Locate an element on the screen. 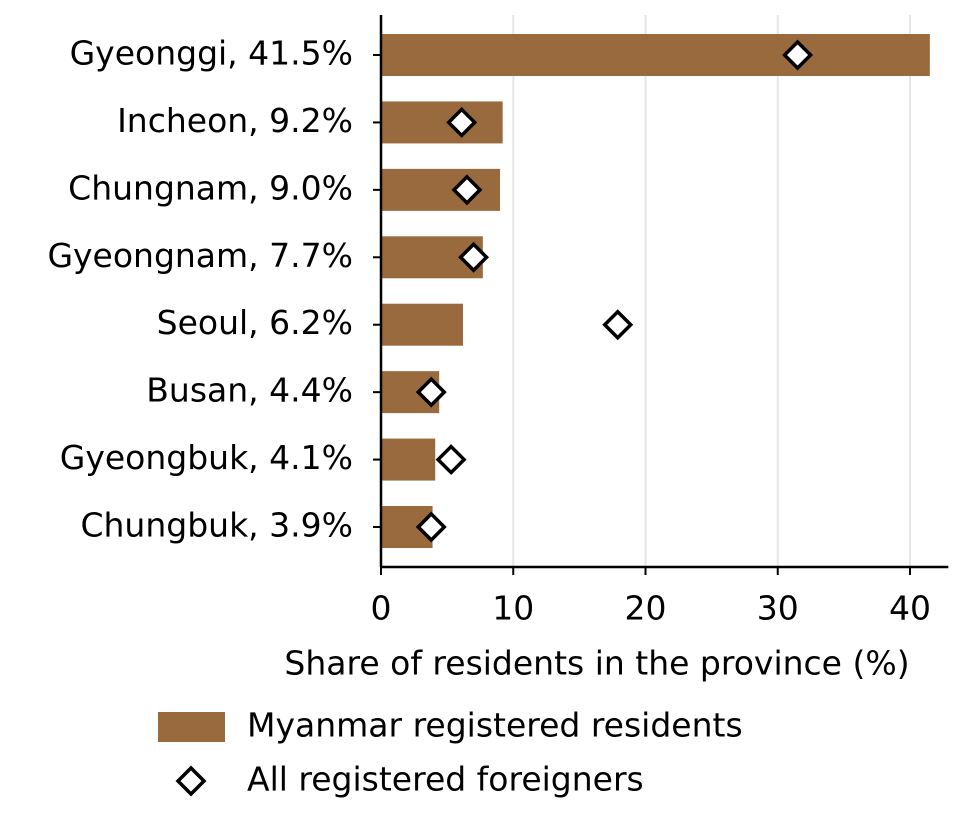 This screenshot has height=823, width=962. x-tick-label: 30 is located at coordinates (778, 608).